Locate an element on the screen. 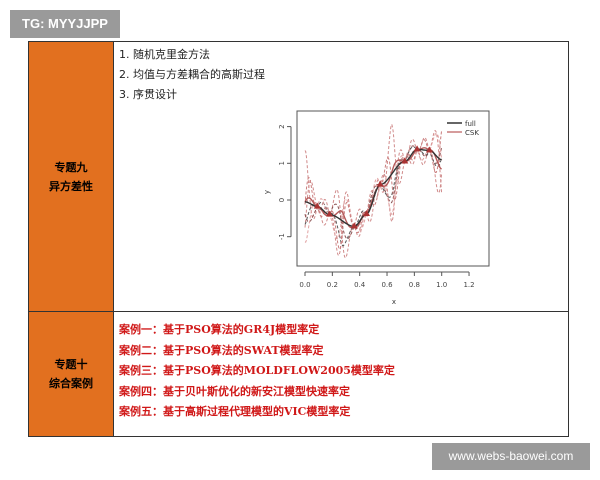 Image resolution: width=600 pixels, height=480 pixels. topic-cell: 专题九 异方差性 is located at coordinates (71, 176).